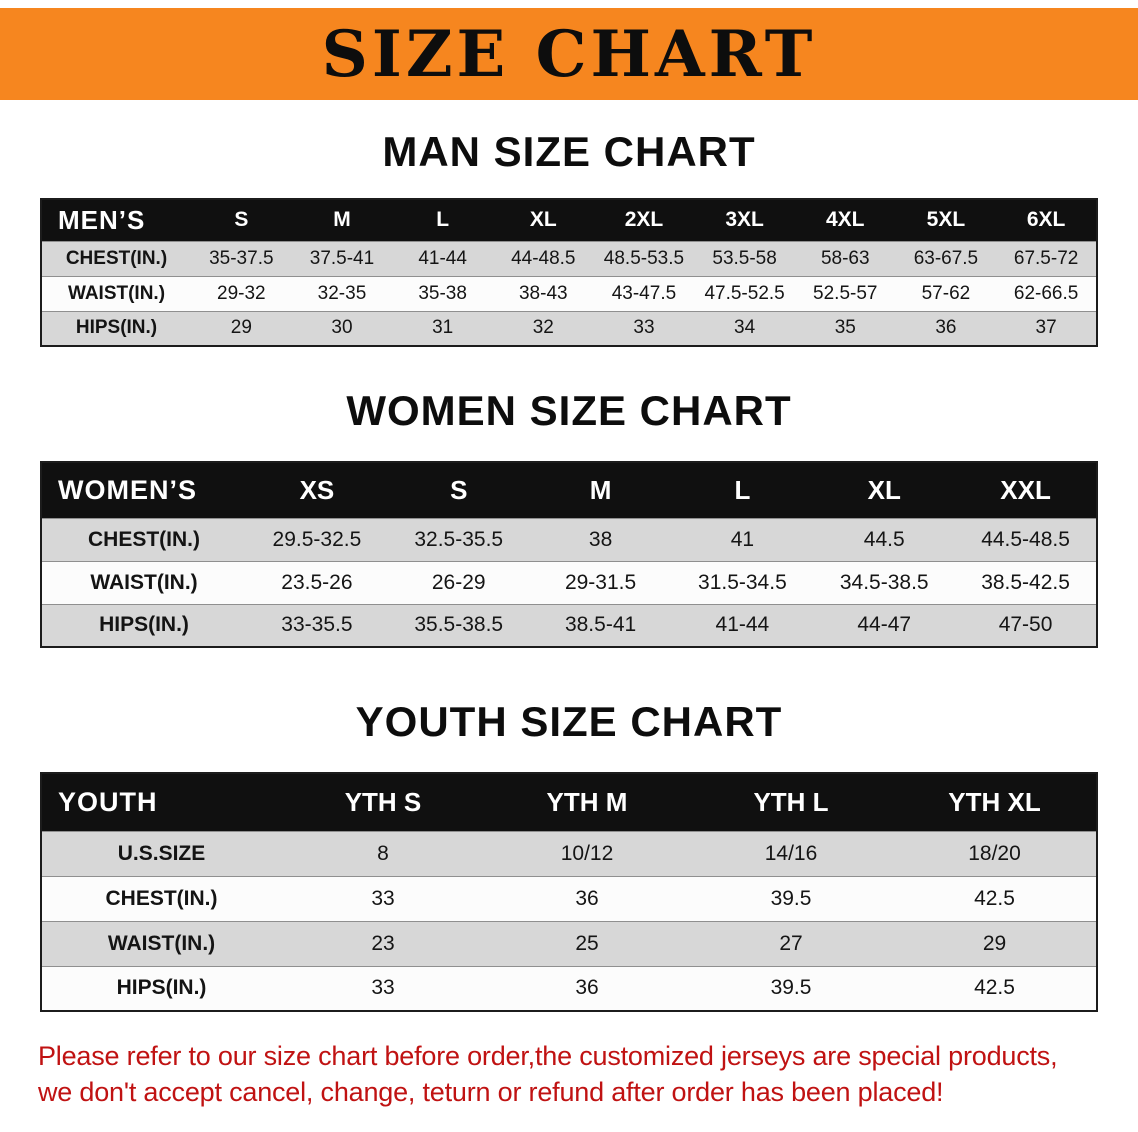 The height and width of the screenshot is (1132, 1138). I want to click on youth-measure-cell: 27, so click(791, 943).